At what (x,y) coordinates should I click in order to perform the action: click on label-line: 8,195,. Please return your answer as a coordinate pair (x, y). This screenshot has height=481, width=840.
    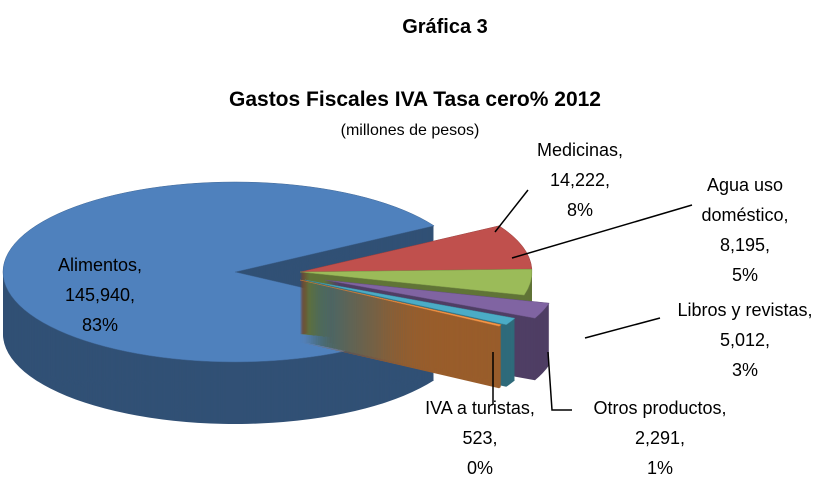
    Looking at the image, I should click on (745, 245).